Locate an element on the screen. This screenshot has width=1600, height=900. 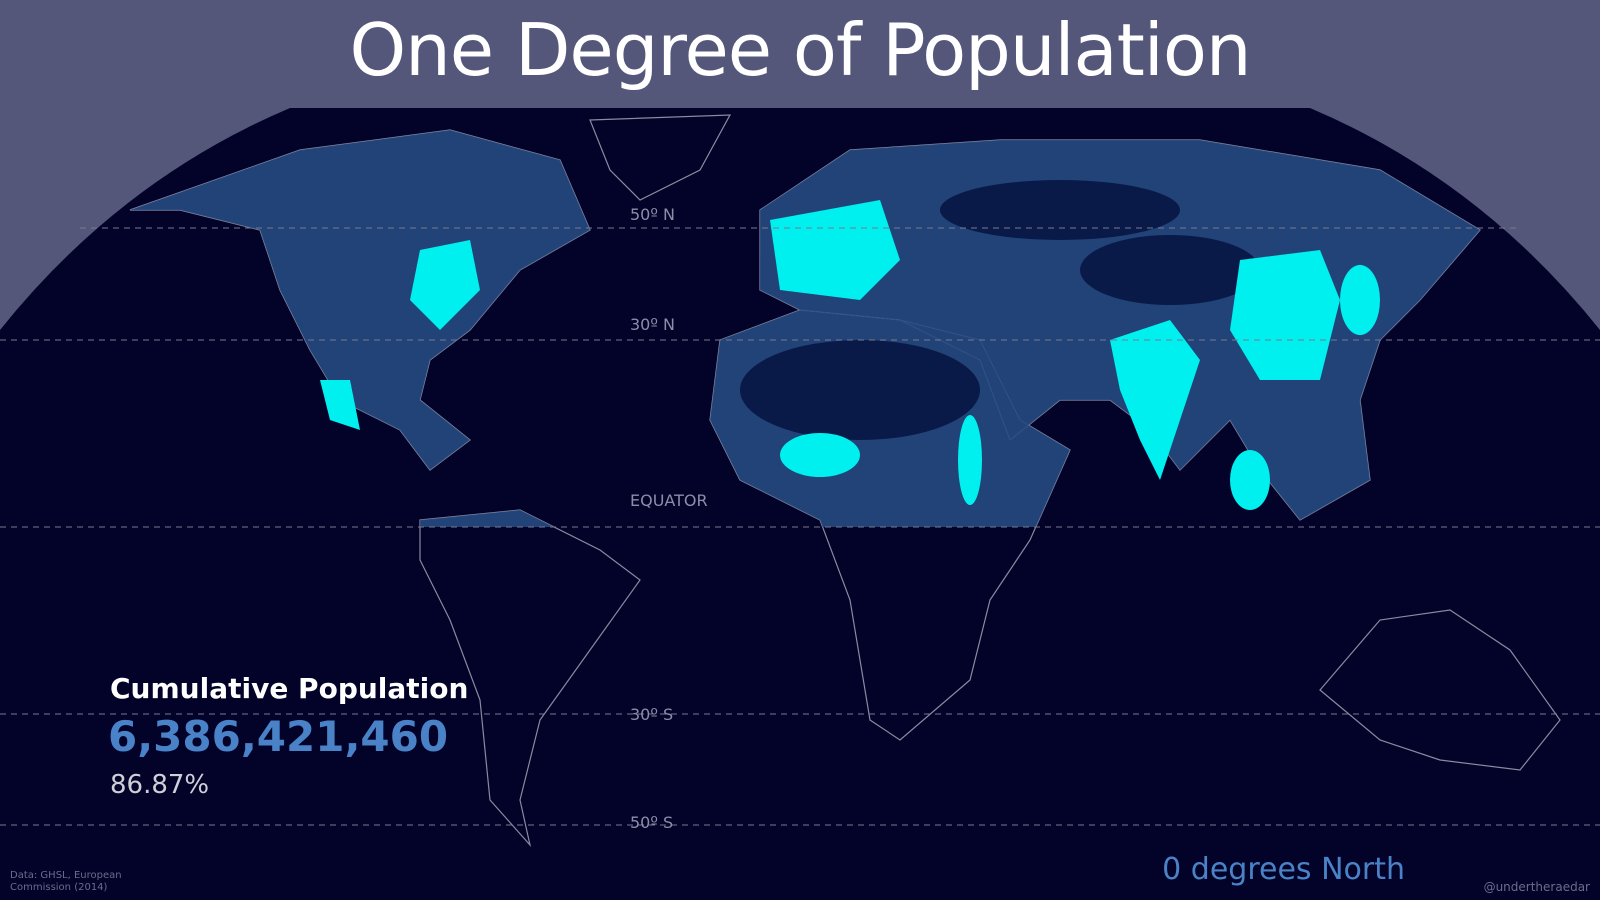
population-share: 86.87% is located at coordinates (160, 785).